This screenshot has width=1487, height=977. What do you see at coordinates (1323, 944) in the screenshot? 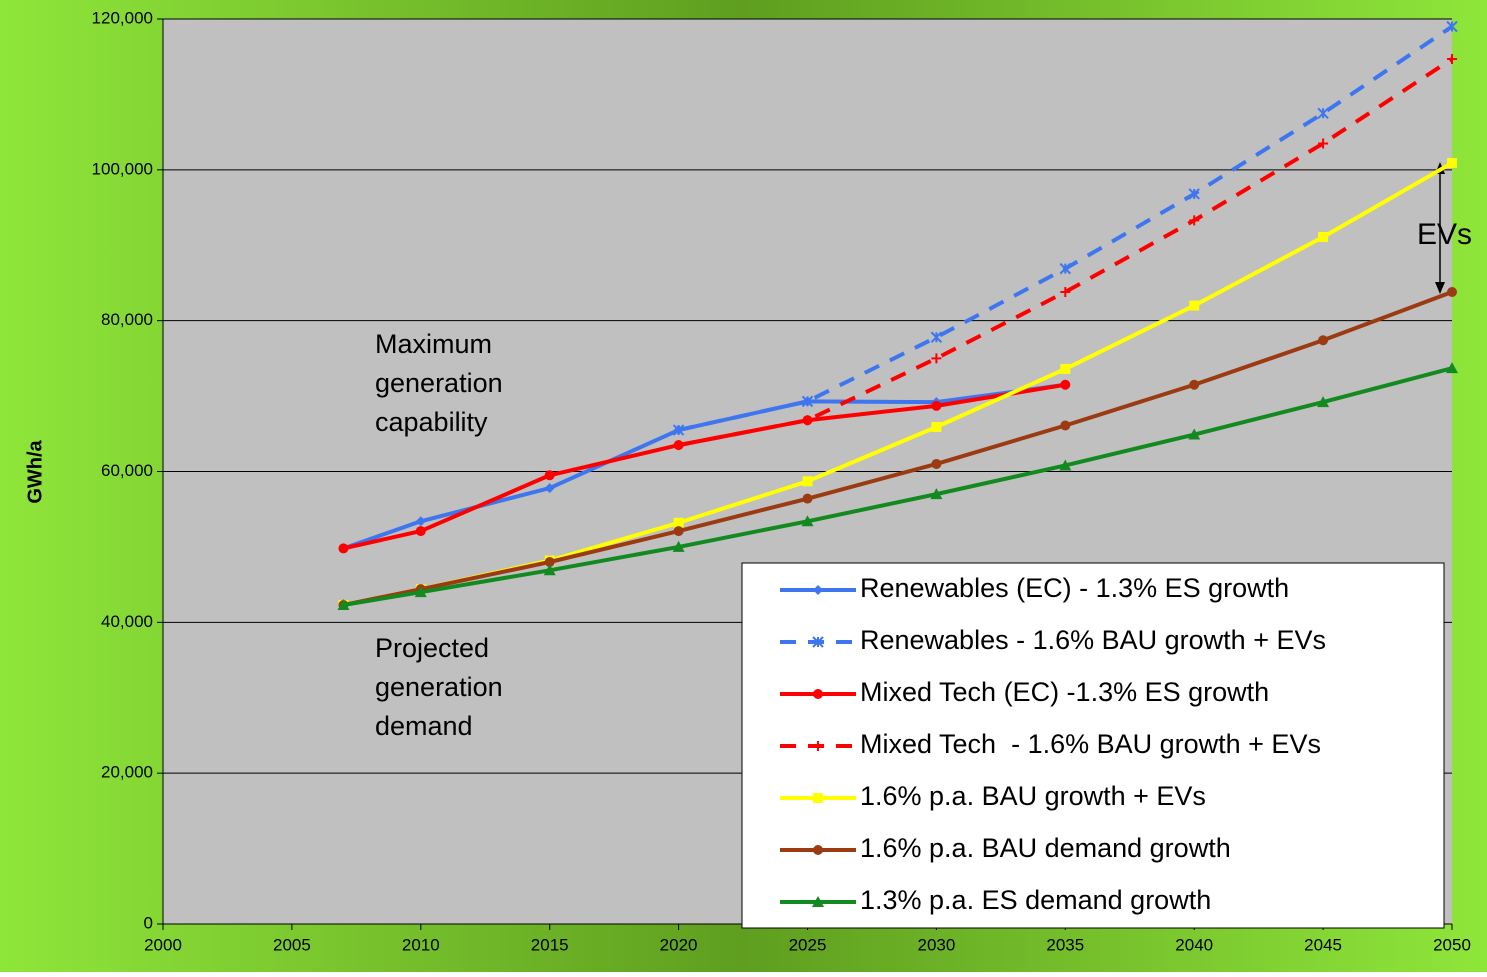
I see `x-tick-label: 2045` at bounding box center [1323, 944].